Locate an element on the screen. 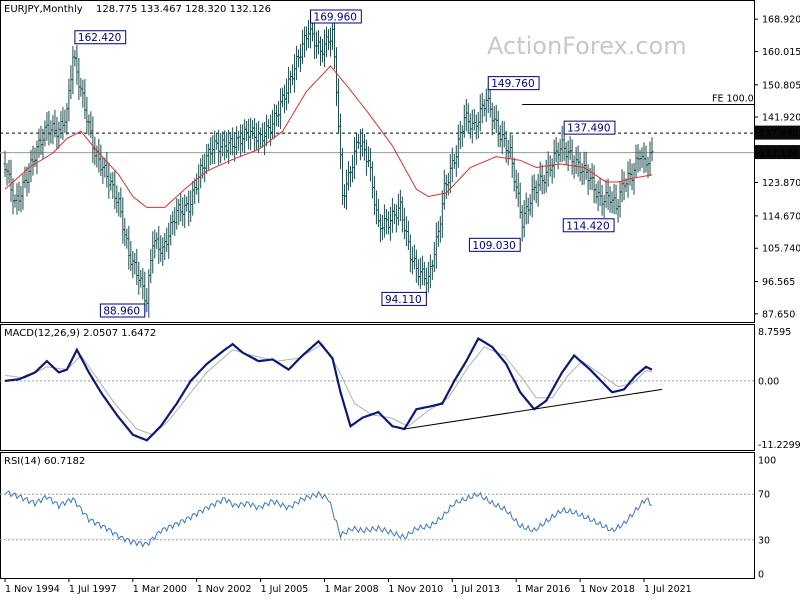 Image resolution: width=800 pixels, height=600 pixels. swing-label: 149.760 is located at coordinates (512, 84).